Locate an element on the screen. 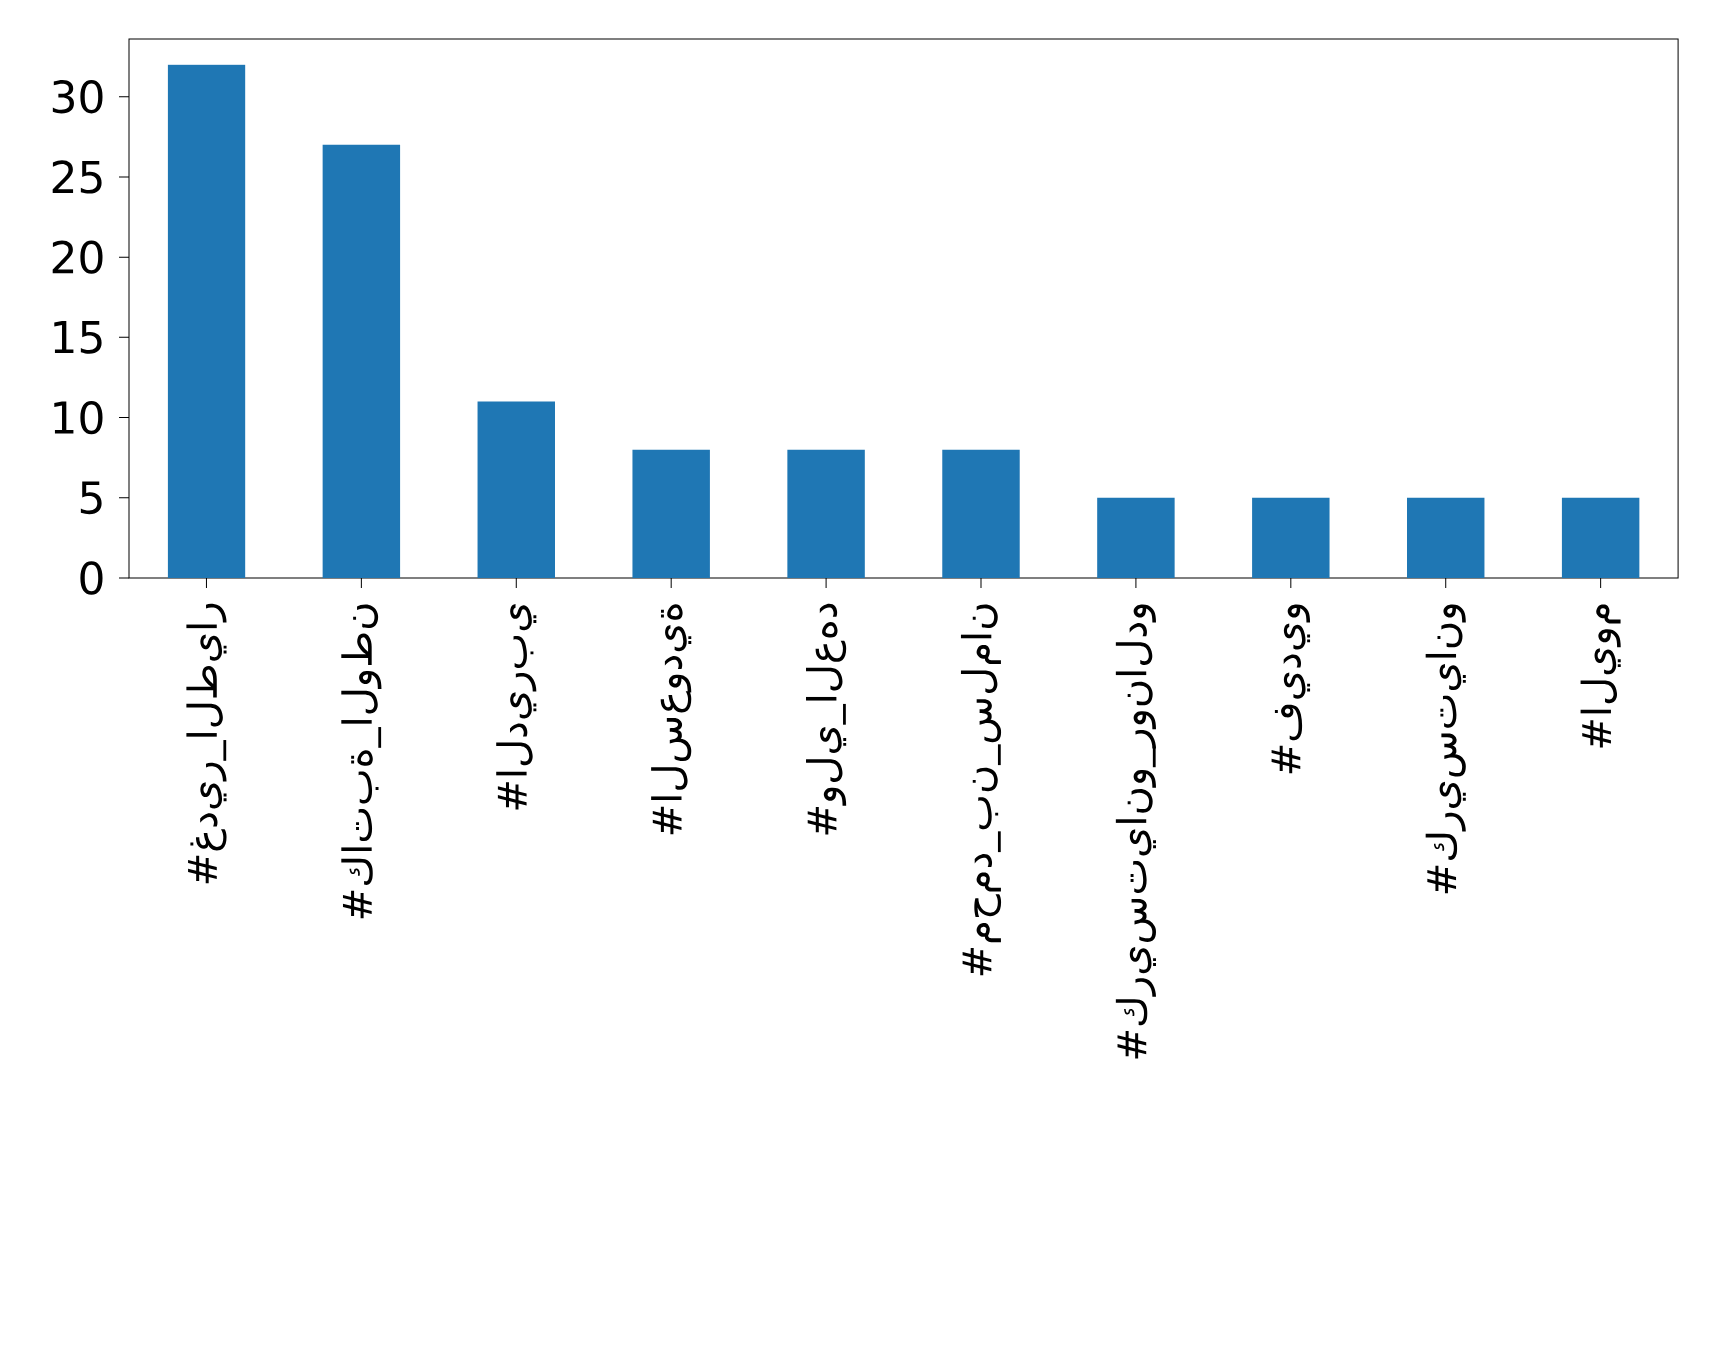 The height and width of the screenshot is (1347, 1719). x-tick-label: #كاتبة_الوطن is located at coordinates (361, 761).